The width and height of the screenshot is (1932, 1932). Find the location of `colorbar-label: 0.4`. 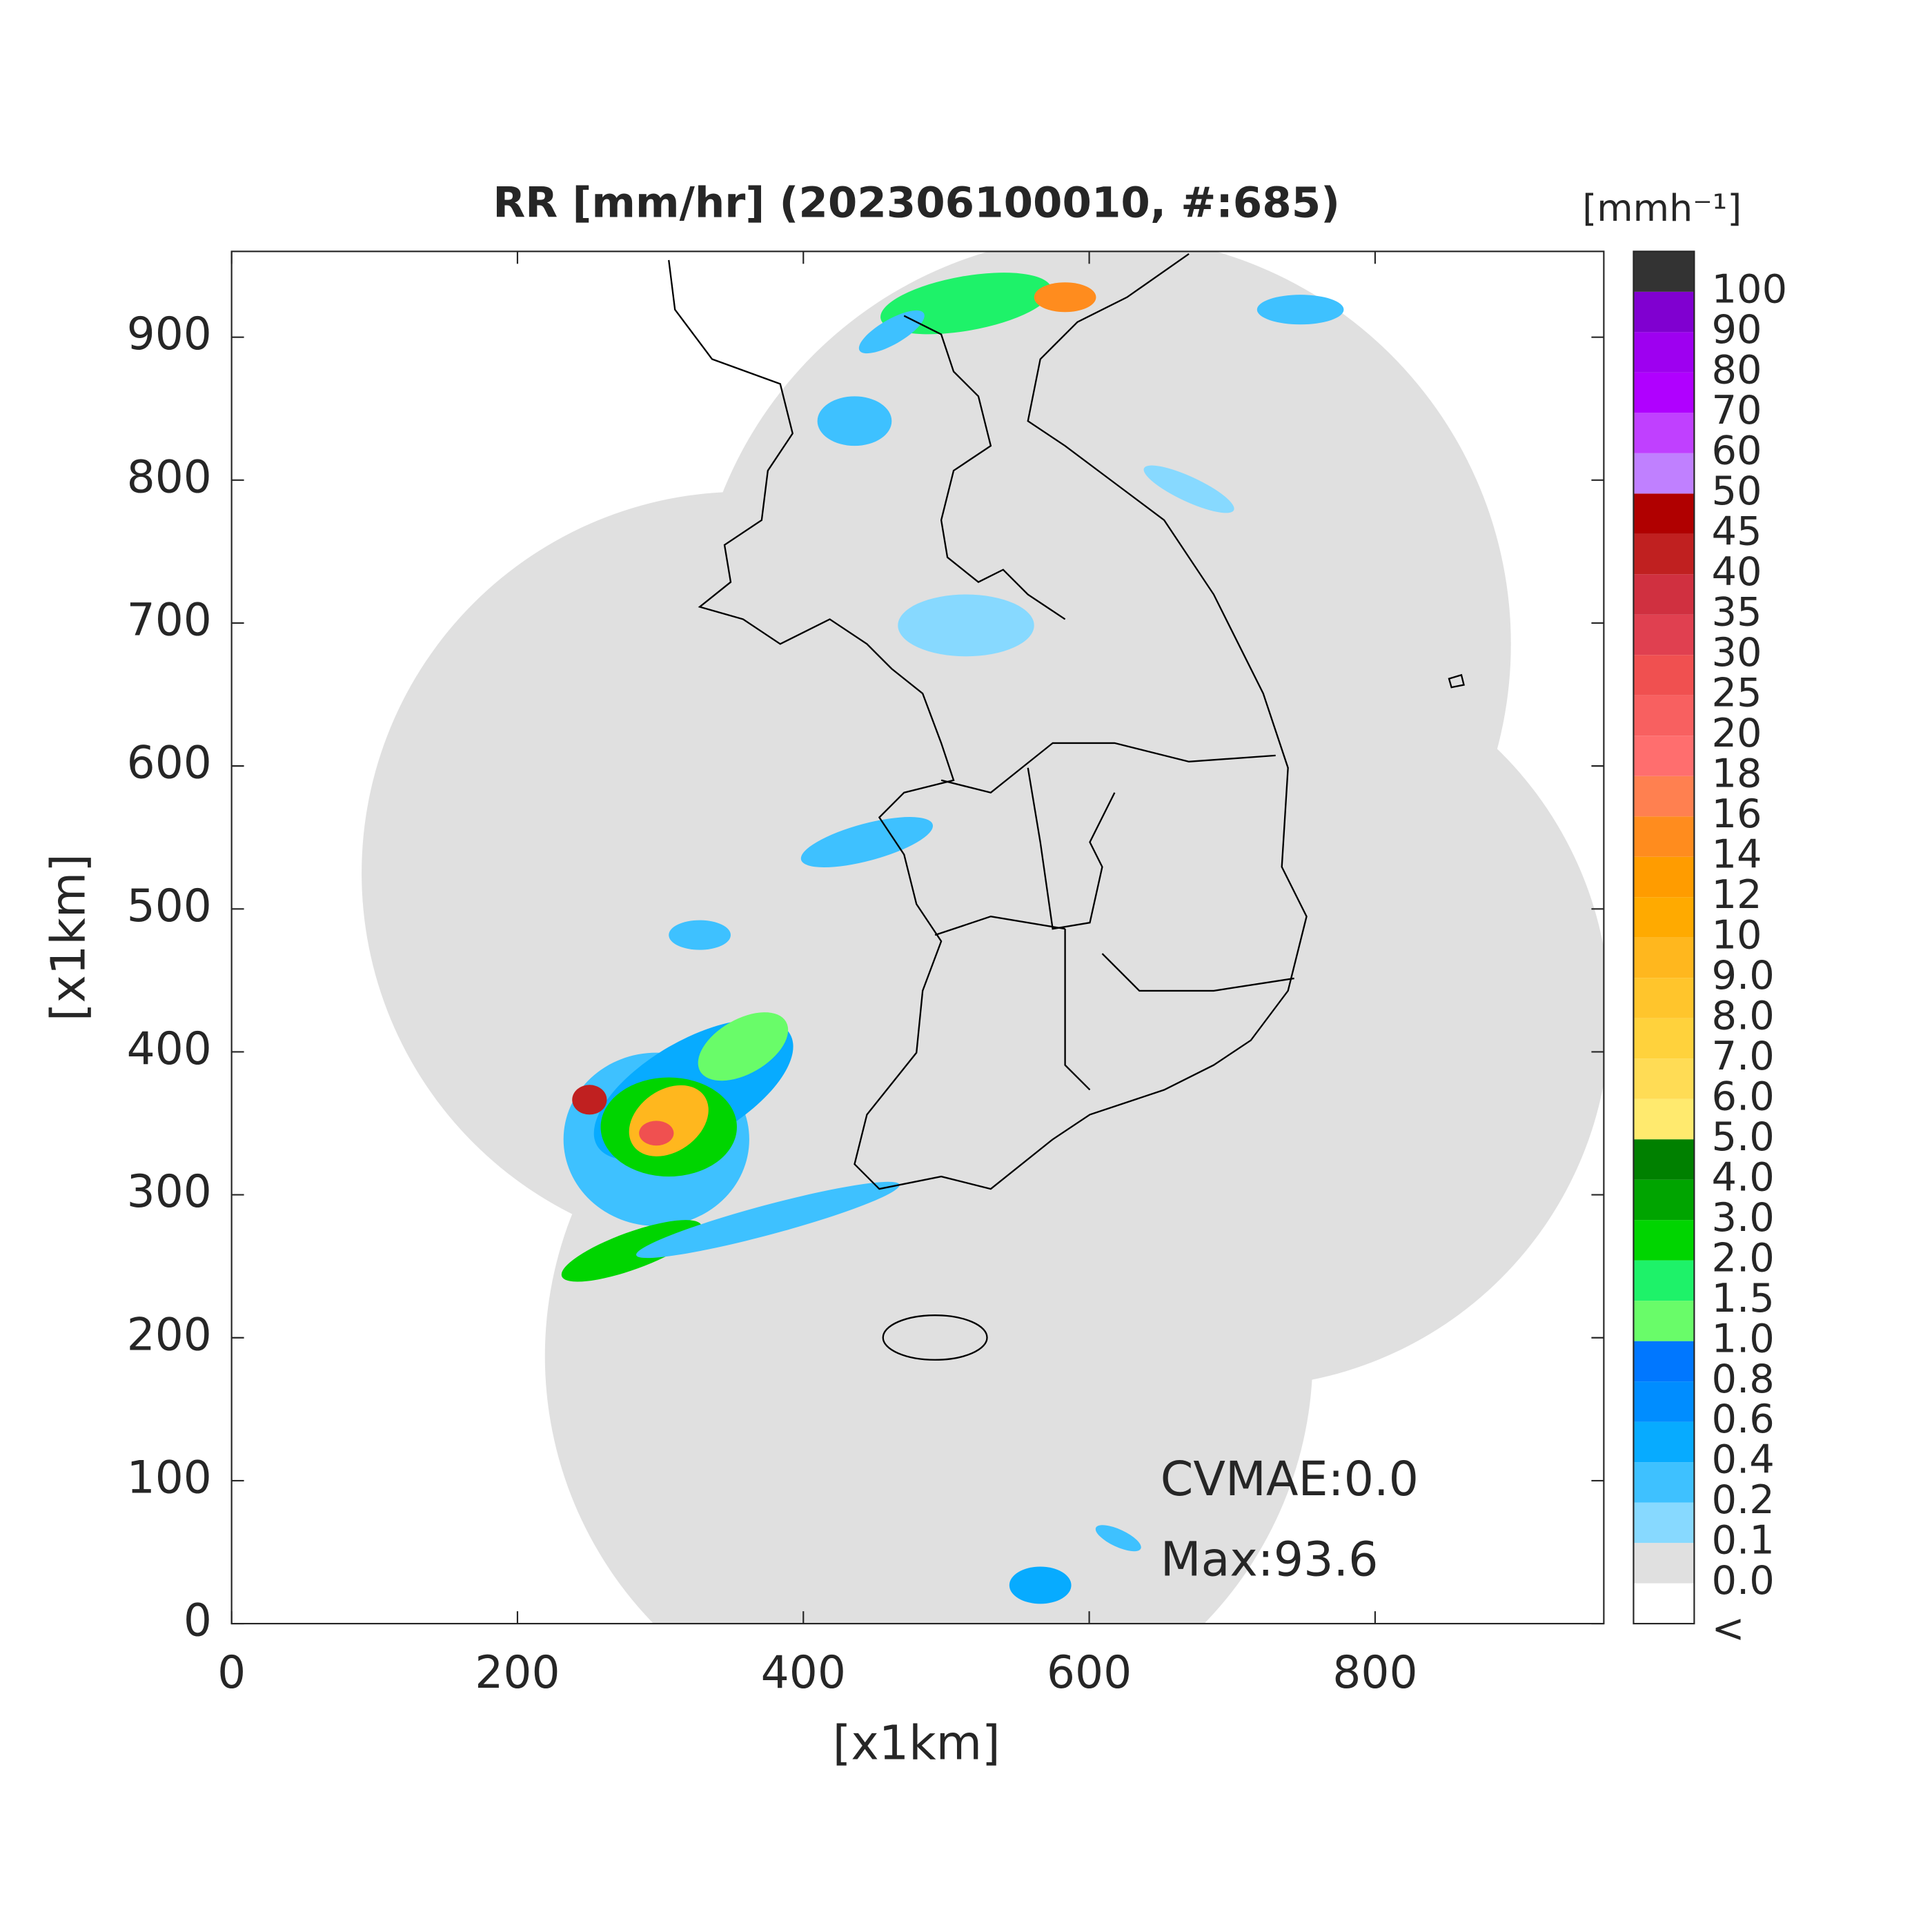

colorbar-label: 0.4 is located at coordinates (1743, 1460).